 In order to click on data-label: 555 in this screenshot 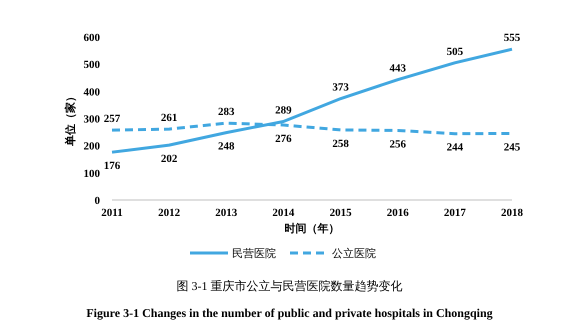, I will do `click(512, 38)`.